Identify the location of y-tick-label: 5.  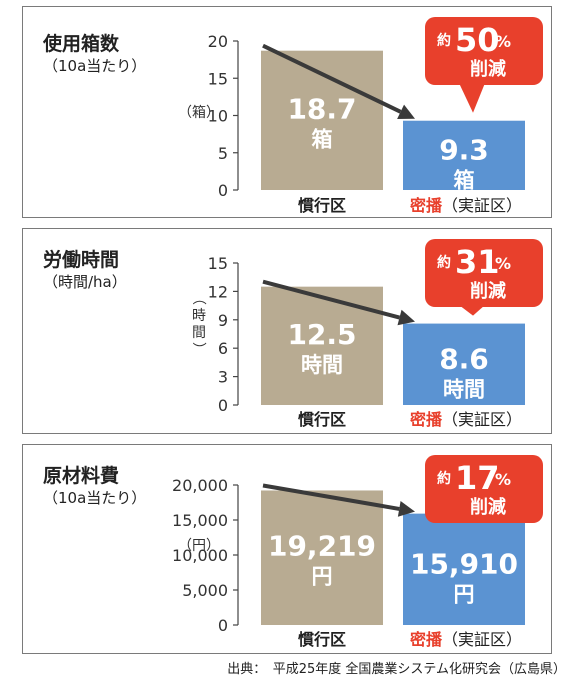
(223, 153).